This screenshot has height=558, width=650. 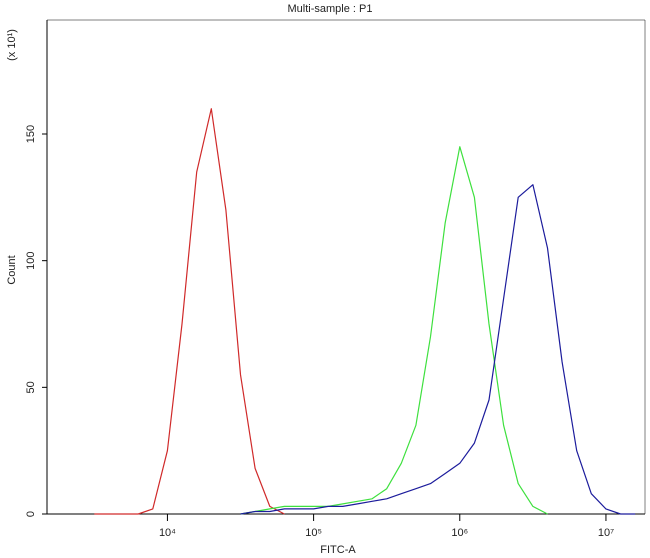 I want to click on y-tick-label: 50, so click(x=31, y=387).